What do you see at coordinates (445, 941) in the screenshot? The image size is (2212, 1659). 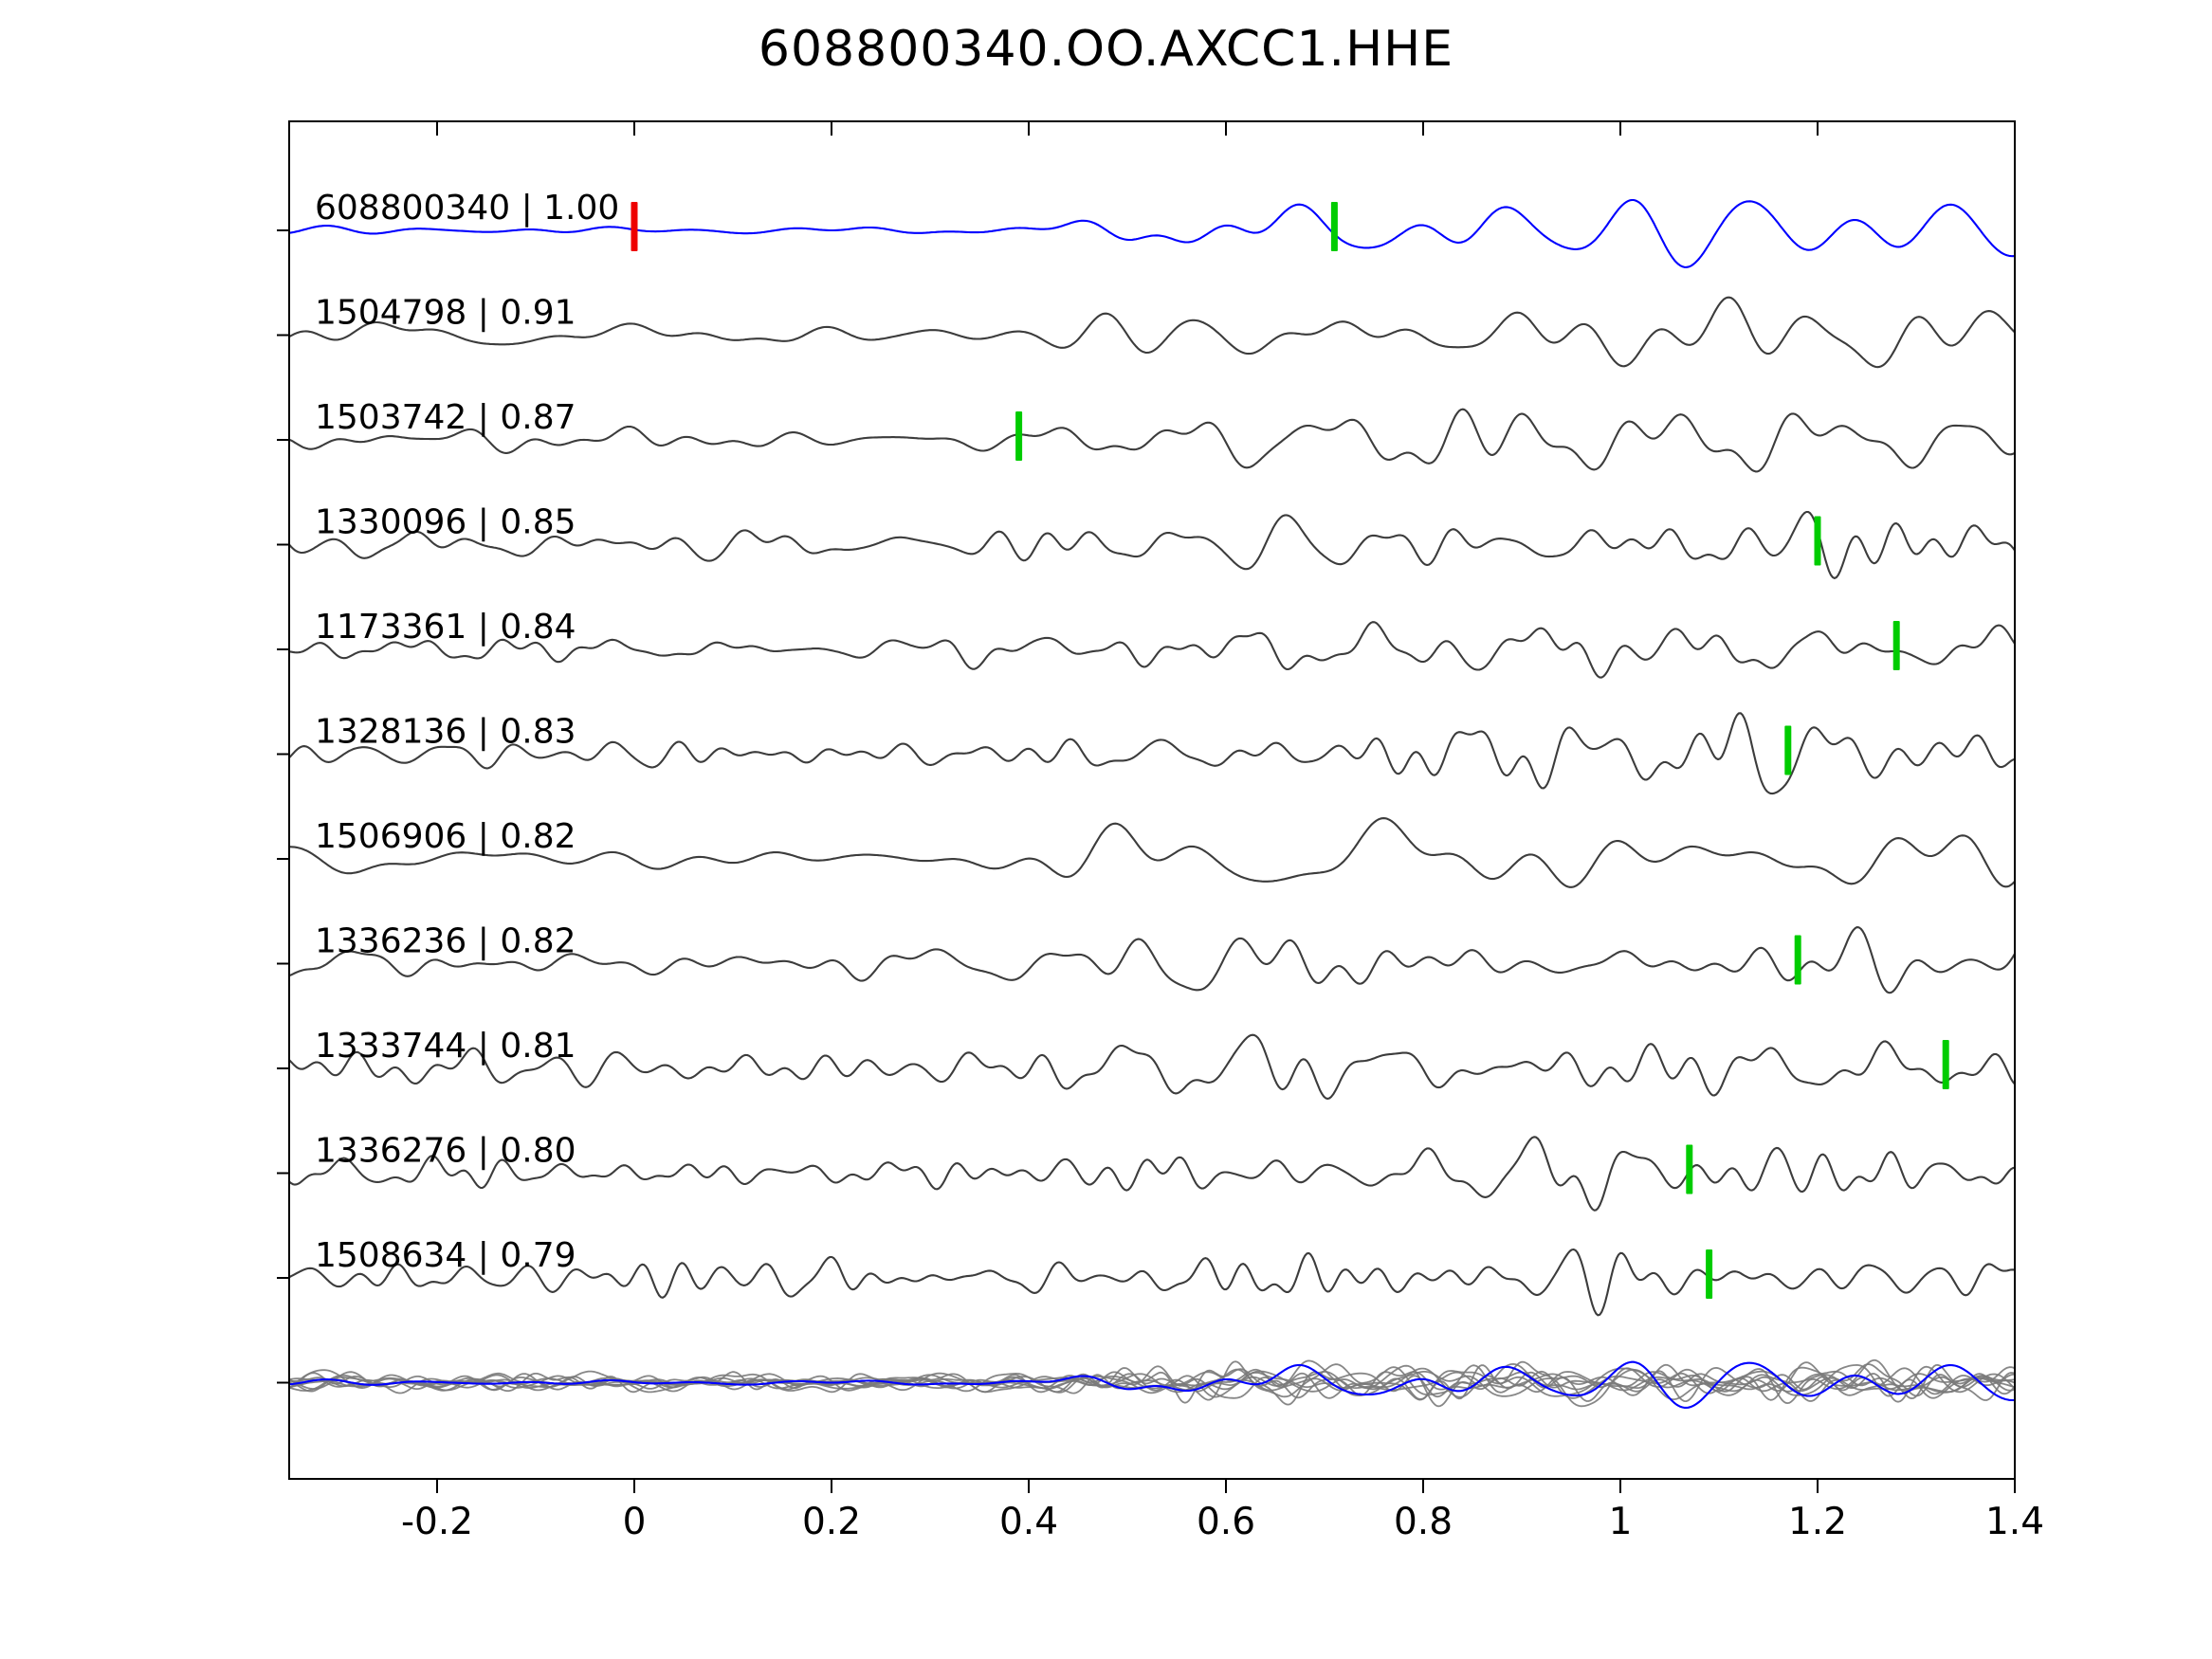 I see `trace-label-1336236: 1336236 | 0.82` at bounding box center [445, 941].